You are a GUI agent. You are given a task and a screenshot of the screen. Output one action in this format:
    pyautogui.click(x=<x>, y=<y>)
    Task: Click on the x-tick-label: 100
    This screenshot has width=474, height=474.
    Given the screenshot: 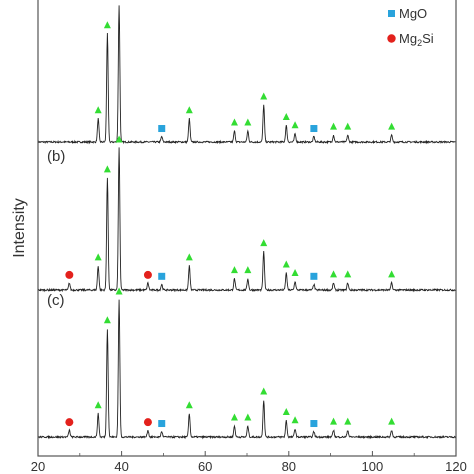 What is the action you would take?
    pyautogui.click(x=373, y=466)
    